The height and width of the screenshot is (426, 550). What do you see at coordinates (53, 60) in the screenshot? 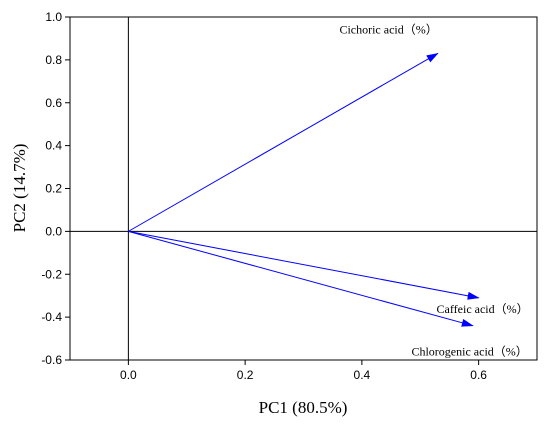
I see `y-tick-label: 0.8` at bounding box center [53, 60].